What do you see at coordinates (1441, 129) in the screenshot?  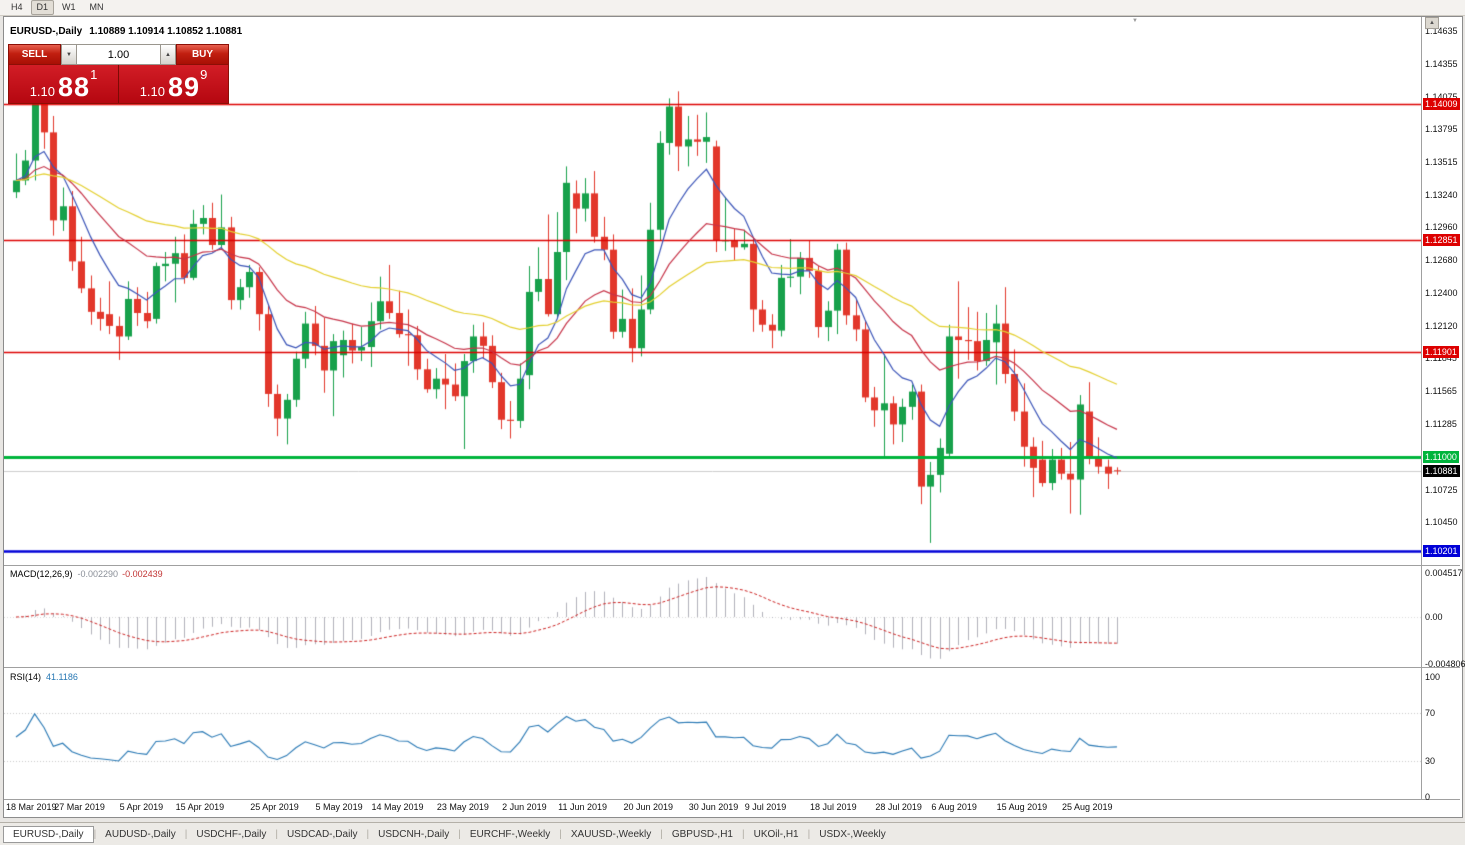 I see `price-axis-label: 1.13795` at bounding box center [1441, 129].